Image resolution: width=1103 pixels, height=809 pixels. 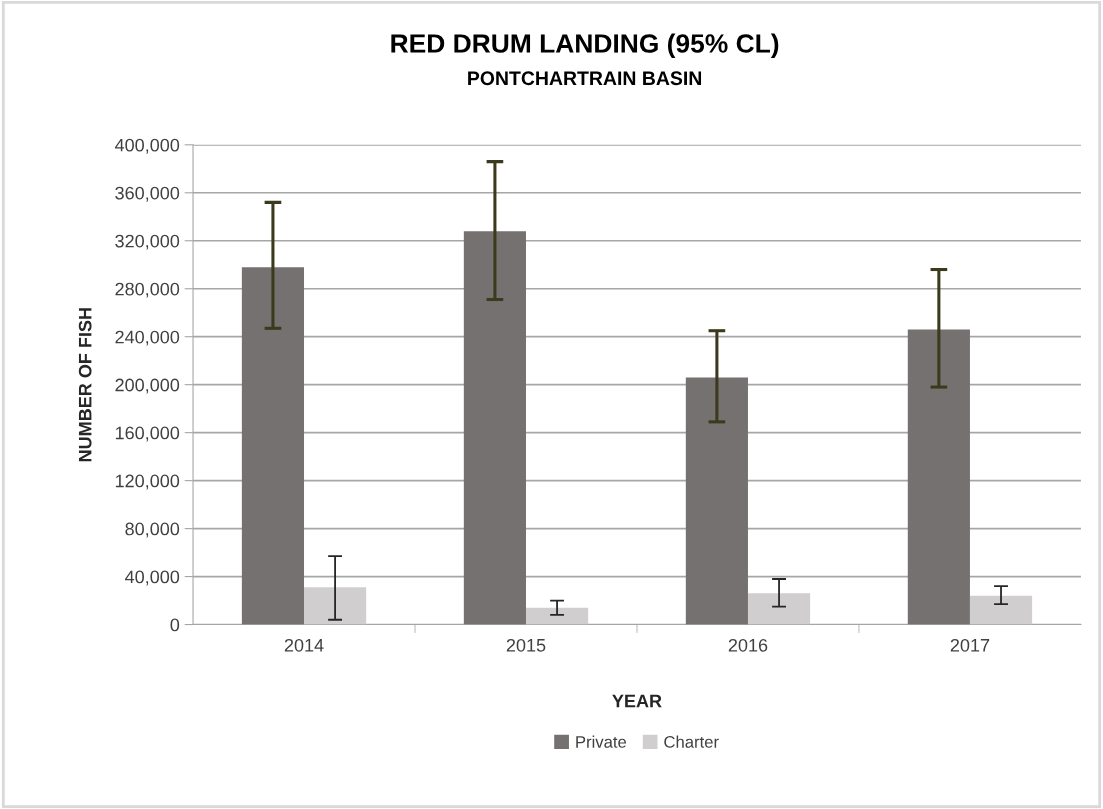 What do you see at coordinates (175, 625) in the screenshot?
I see `y-tick-label: 0` at bounding box center [175, 625].